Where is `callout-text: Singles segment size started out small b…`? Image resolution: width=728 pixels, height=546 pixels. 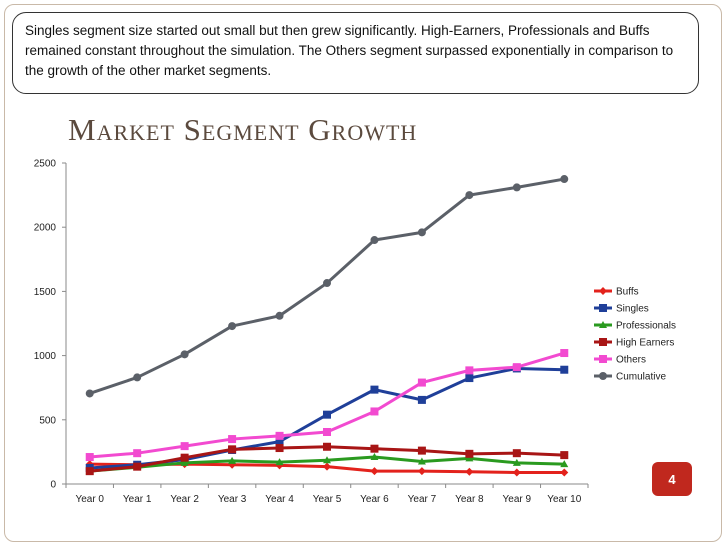
callout-text: Singles segment size started out small b… is located at coordinates (349, 50).